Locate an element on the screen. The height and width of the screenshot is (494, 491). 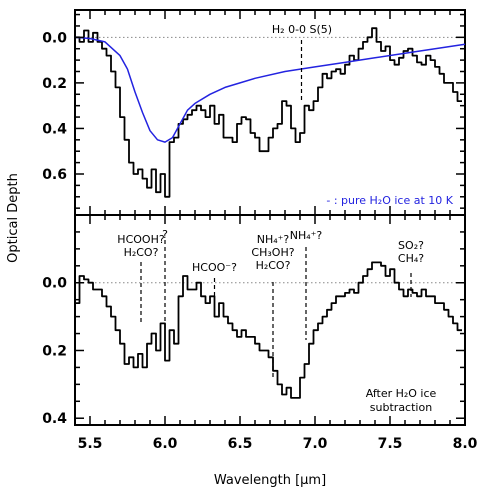
annotation-label: HCOOH? is located at coordinates (141, 239).